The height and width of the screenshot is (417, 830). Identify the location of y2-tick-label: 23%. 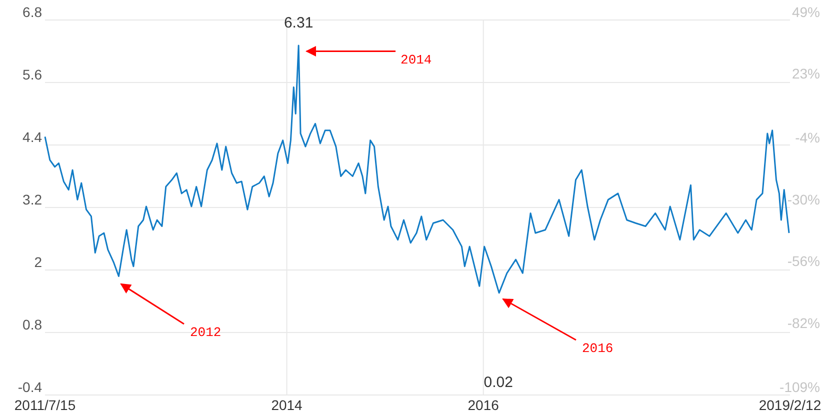
(806, 74).